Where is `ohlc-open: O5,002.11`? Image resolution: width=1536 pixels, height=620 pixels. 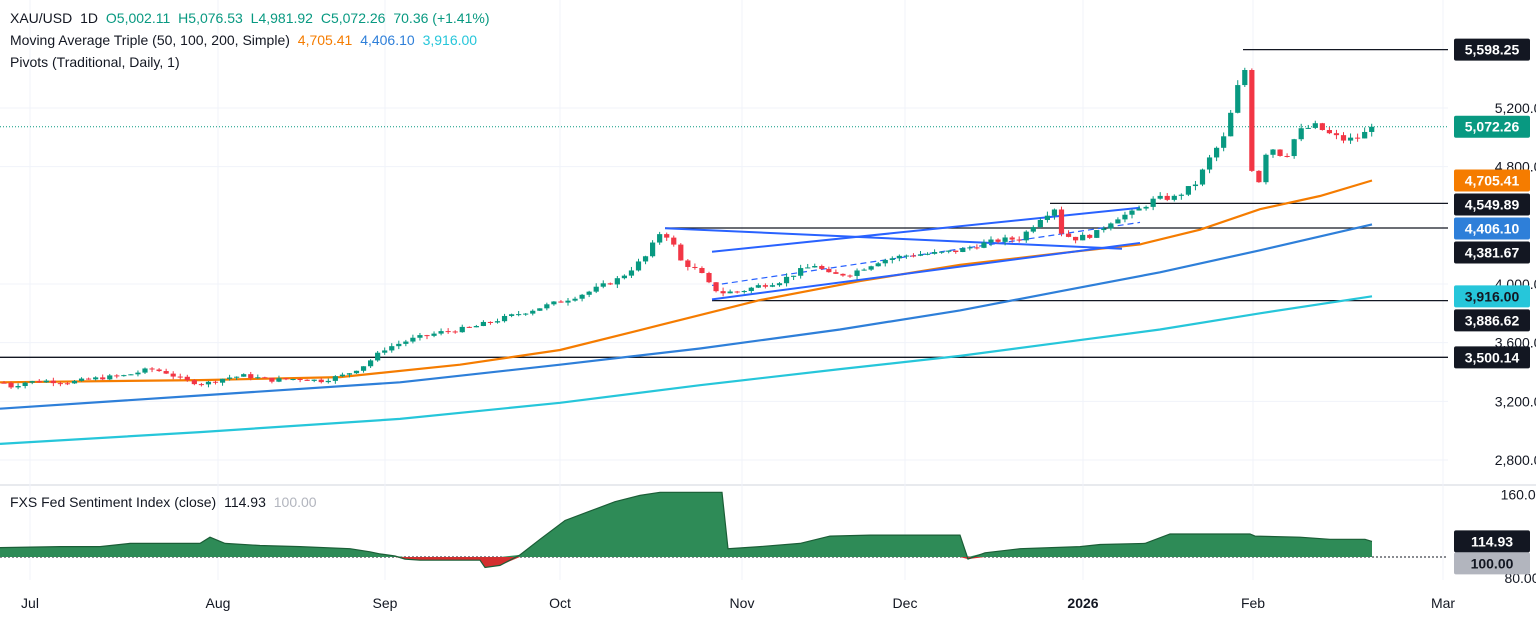
ohlc-open: O5,002.11 is located at coordinates (138, 18).